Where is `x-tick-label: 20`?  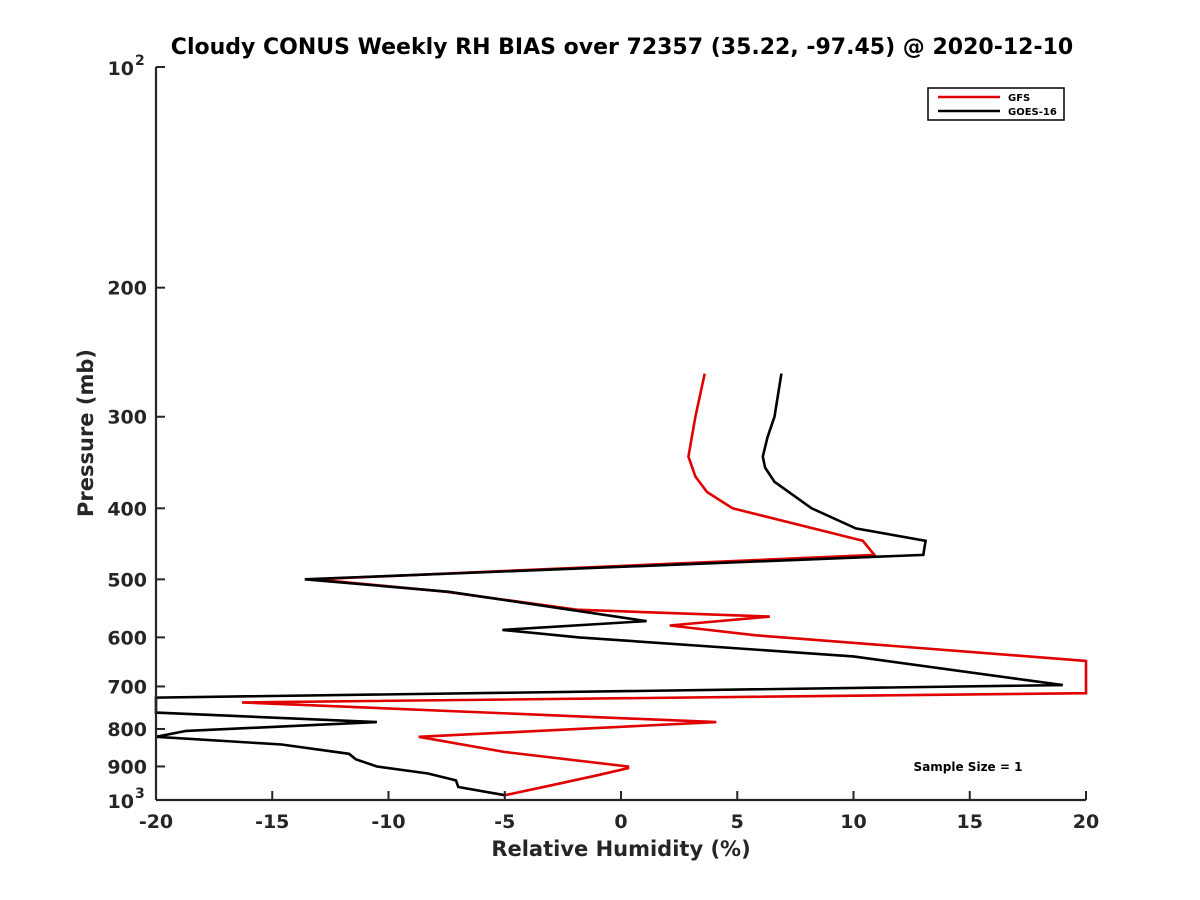 x-tick-label: 20 is located at coordinates (1086, 822).